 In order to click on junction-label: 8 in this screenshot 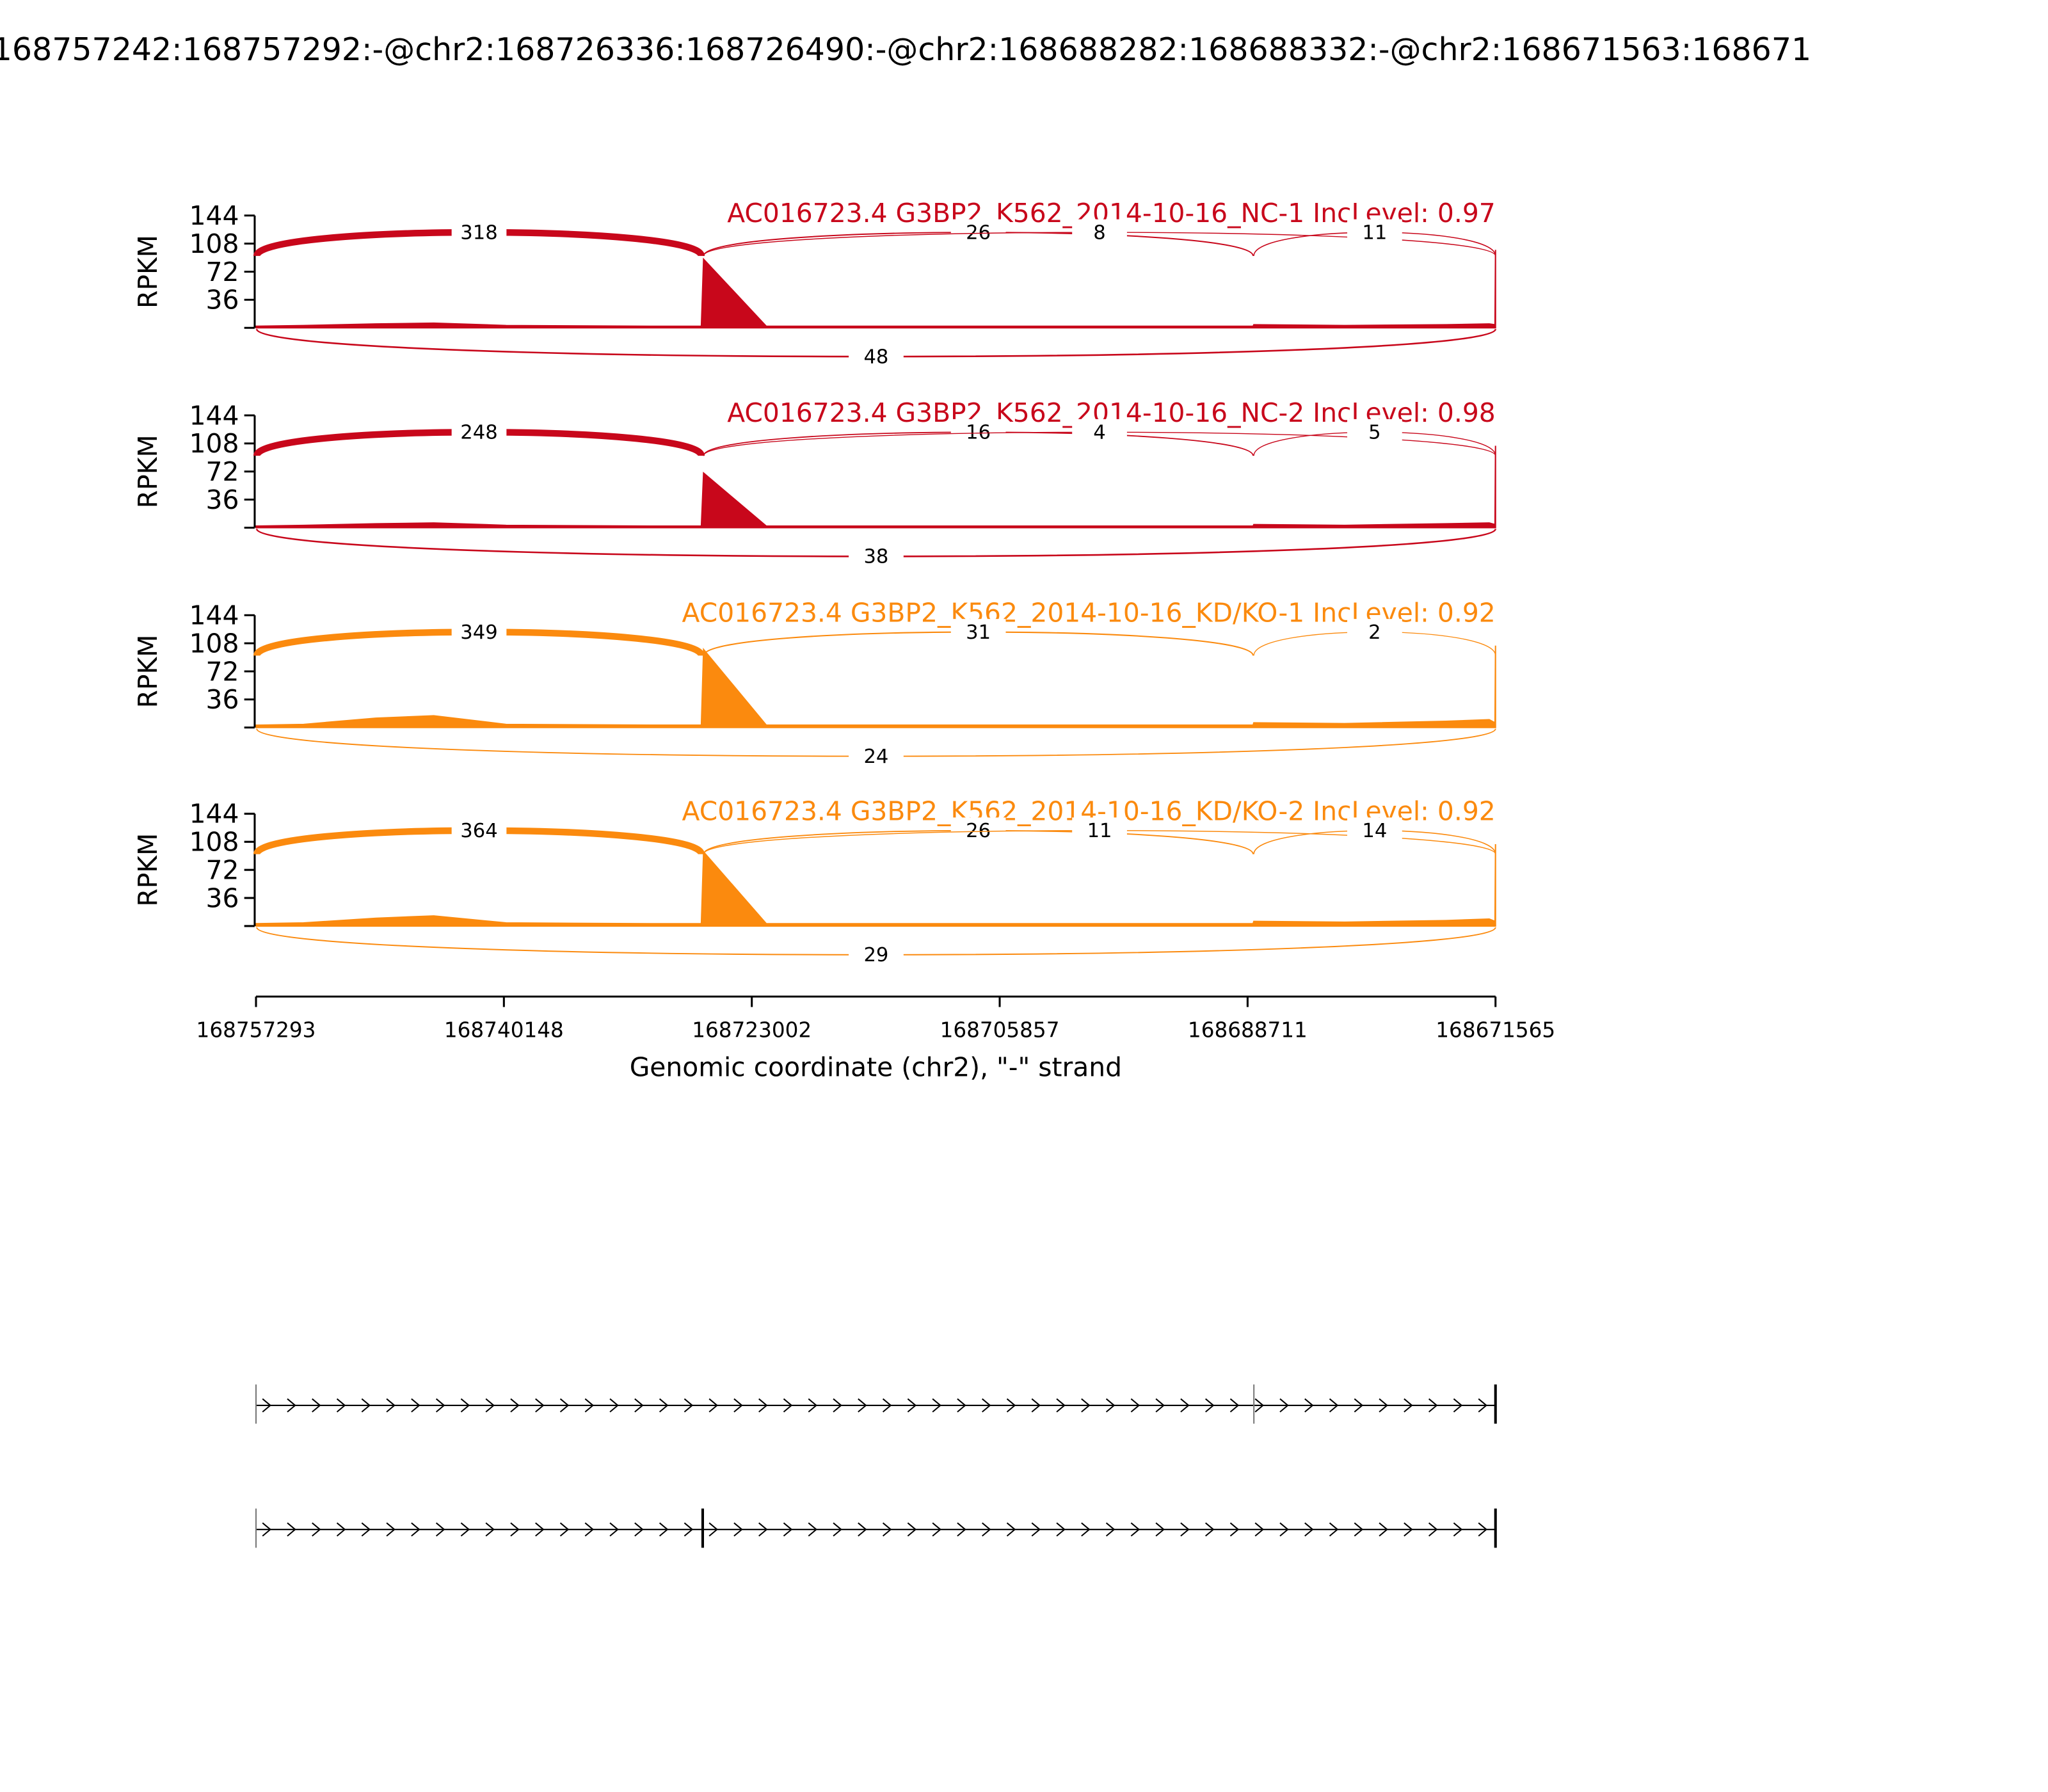, I will do `click(1099, 232)`.